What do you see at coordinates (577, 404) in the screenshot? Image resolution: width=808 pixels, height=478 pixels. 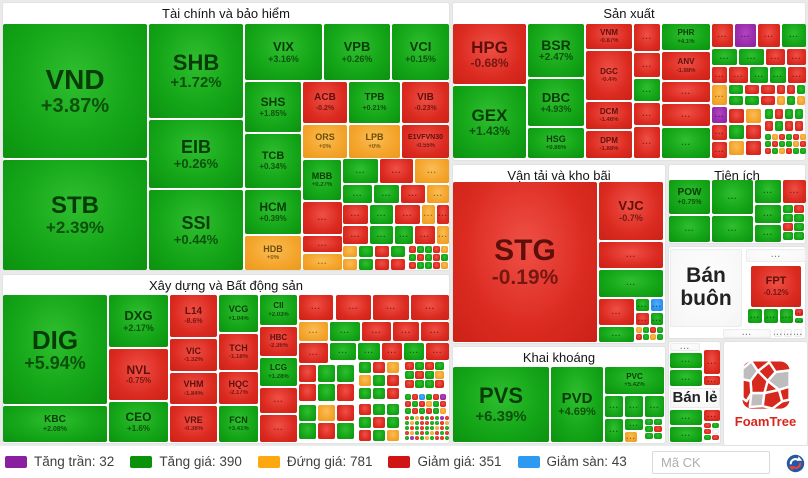 I see `stock-tile-pvd: PVD +4.69%` at bounding box center [577, 404].